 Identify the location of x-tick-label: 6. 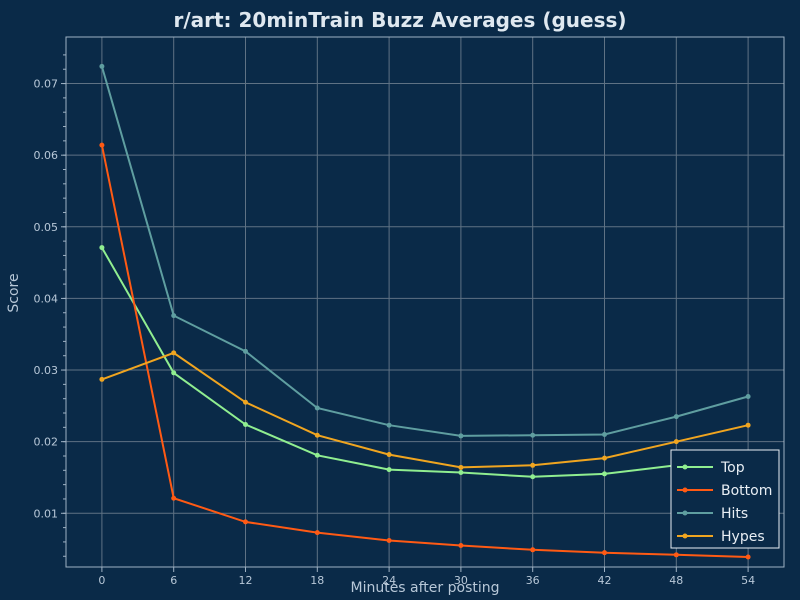
(173, 580).